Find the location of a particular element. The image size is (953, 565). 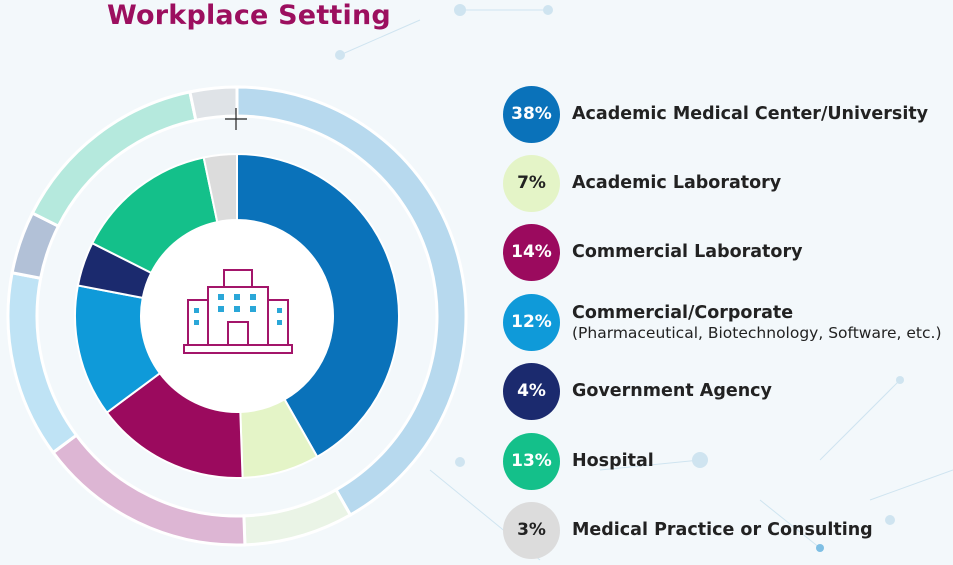

legend-item-academic-laboratory: 7% Academic Laboratory is located at coordinates (728, 183).